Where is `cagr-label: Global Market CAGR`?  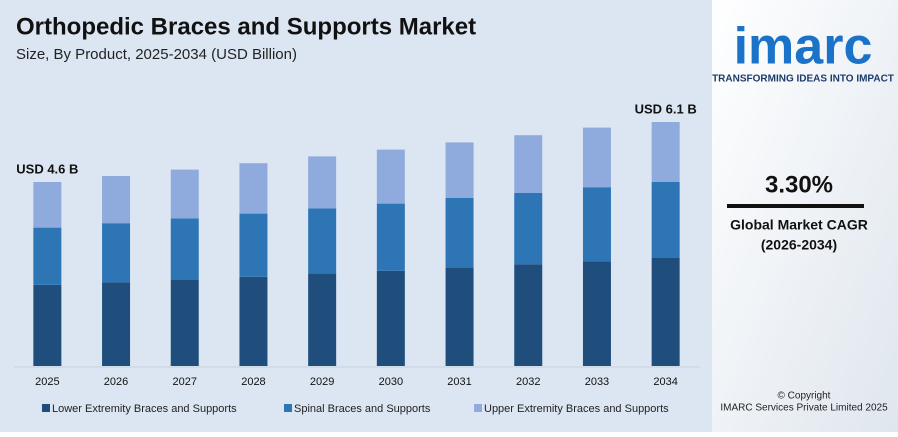 cagr-label: Global Market CAGR is located at coordinates (799, 225).